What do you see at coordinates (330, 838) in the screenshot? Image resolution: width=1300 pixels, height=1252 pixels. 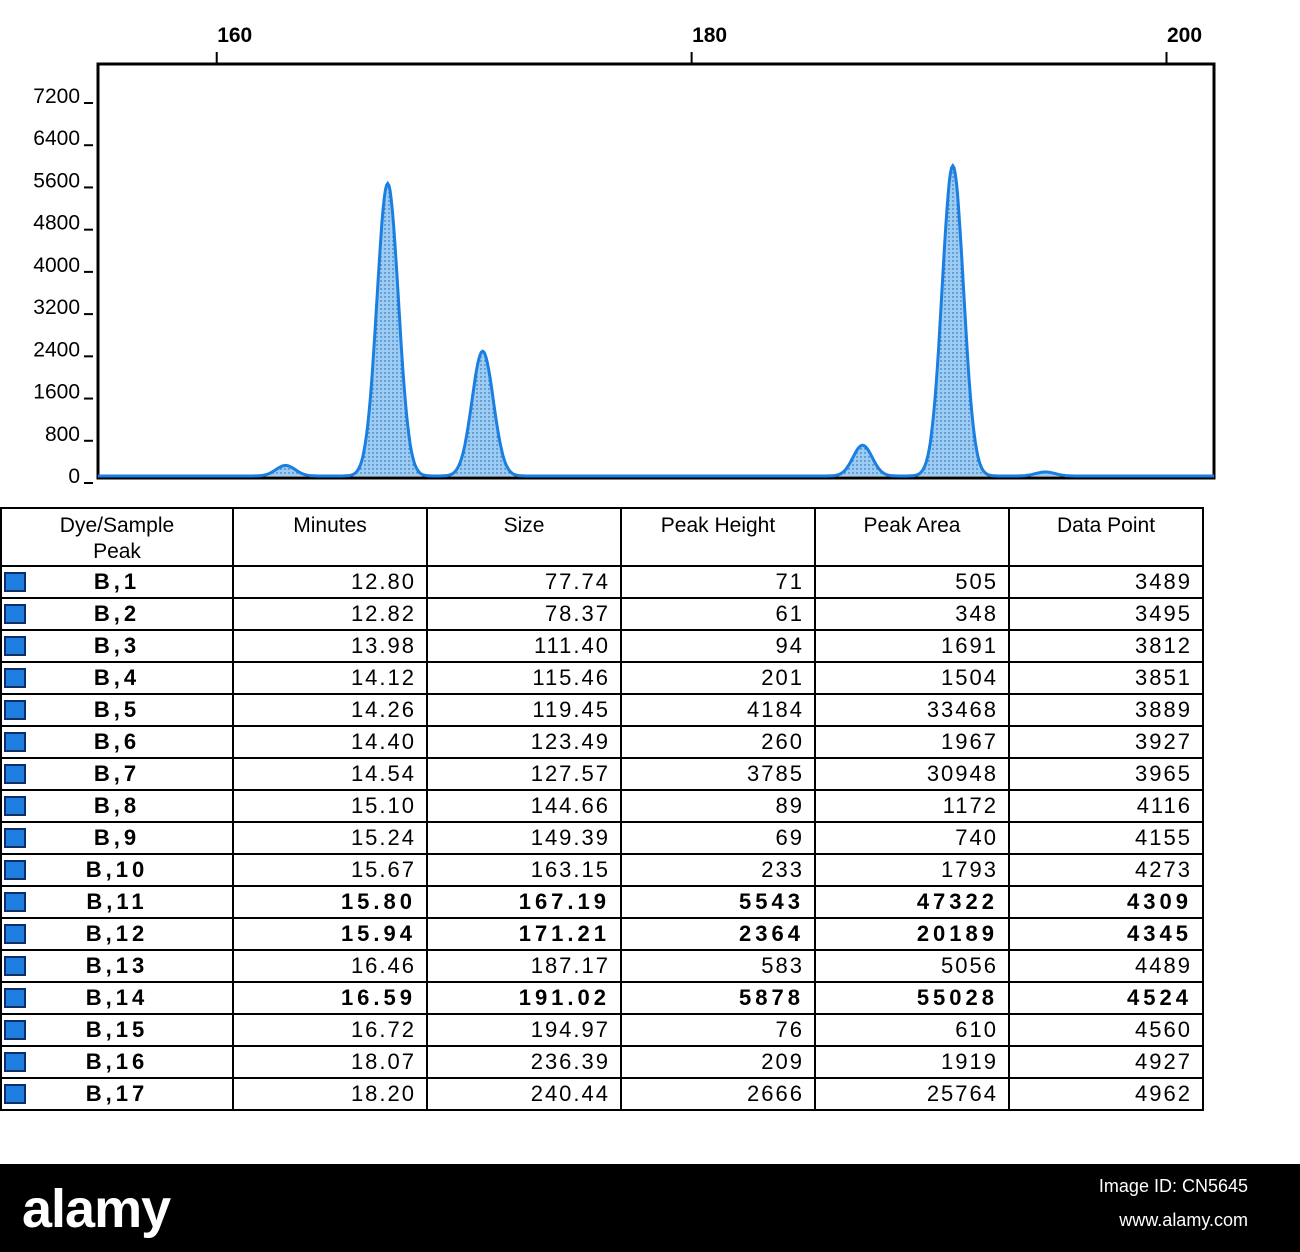 I see `cell-minutes: 15.24` at bounding box center [330, 838].